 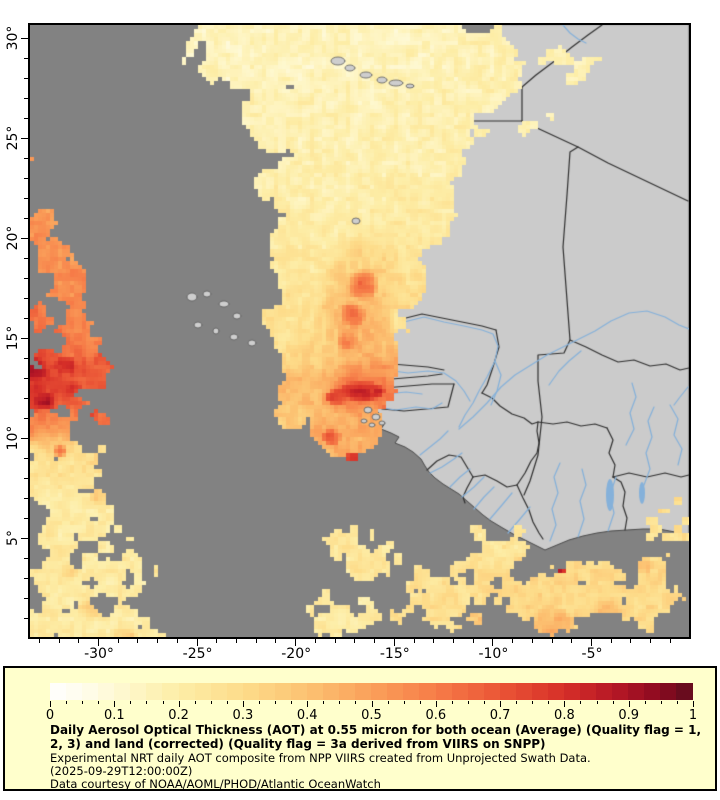 I want to click on colorbar-tick-label: 0.9, so click(x=629, y=715).